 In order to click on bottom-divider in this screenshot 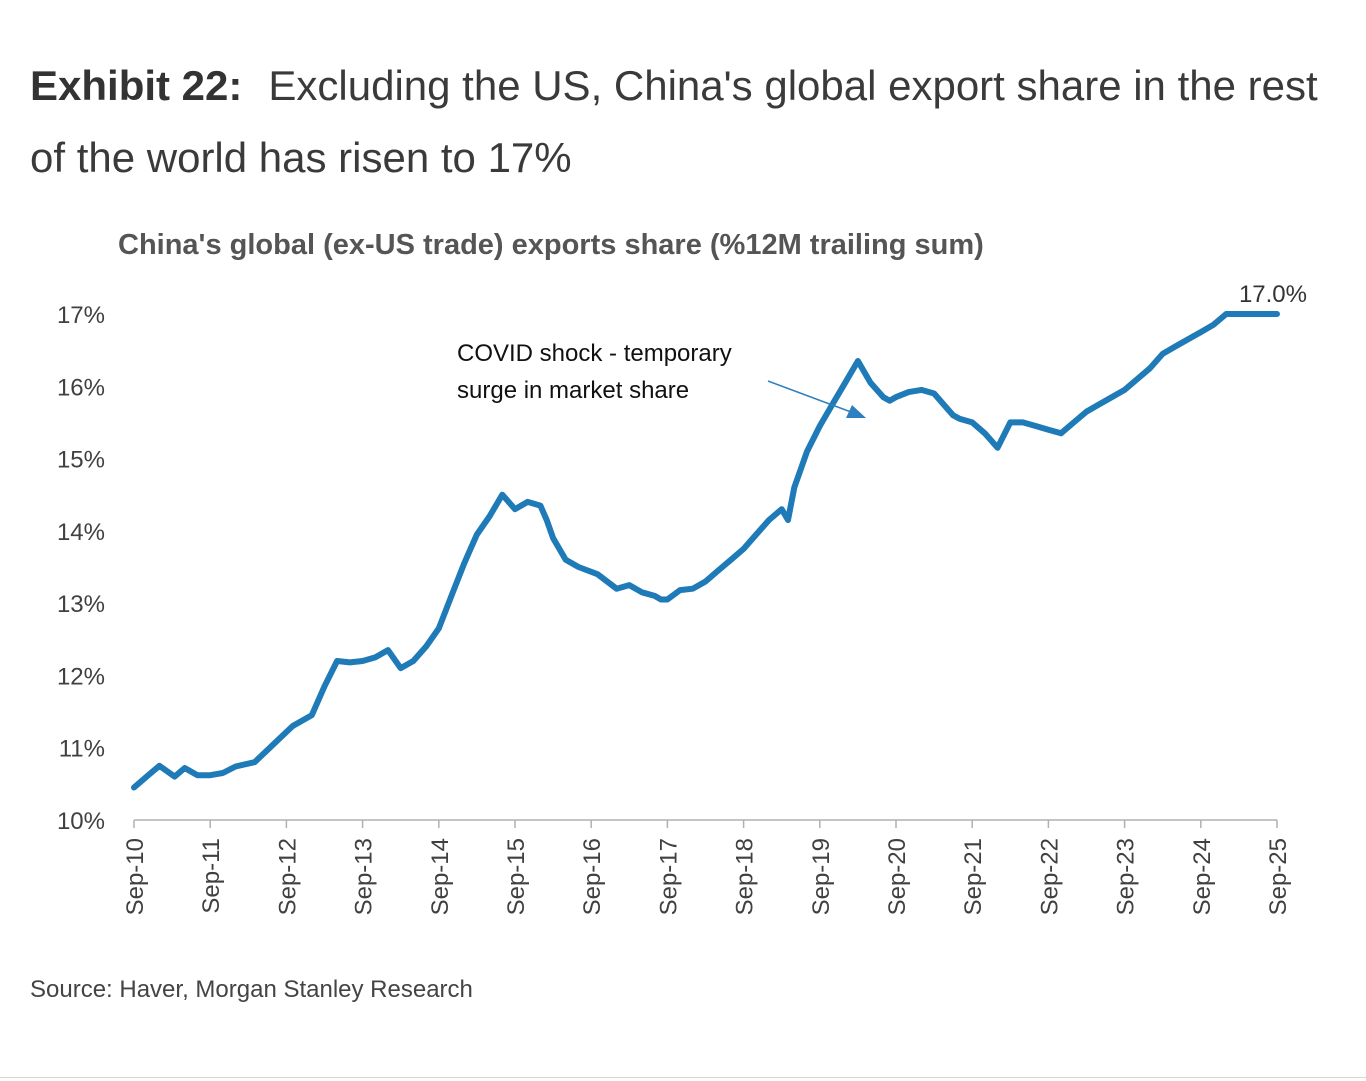, I will do `click(683, 1077)`.